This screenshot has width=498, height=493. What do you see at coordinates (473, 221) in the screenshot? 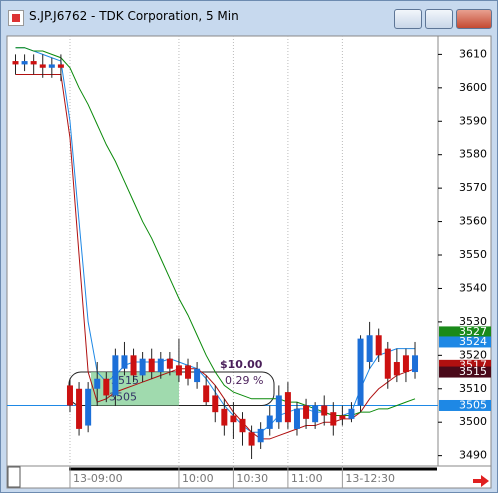
I see `y-tick-label: 3560` at bounding box center [473, 221].